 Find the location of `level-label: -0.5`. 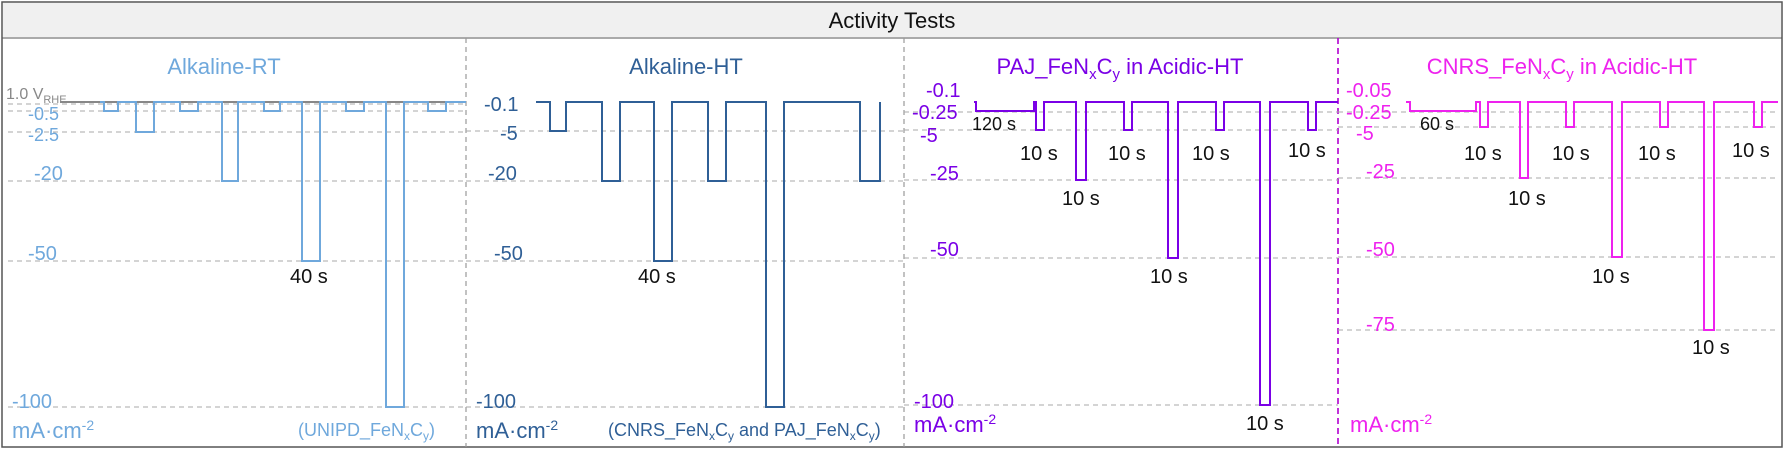

level-label: -0.5 is located at coordinates (43, 114).